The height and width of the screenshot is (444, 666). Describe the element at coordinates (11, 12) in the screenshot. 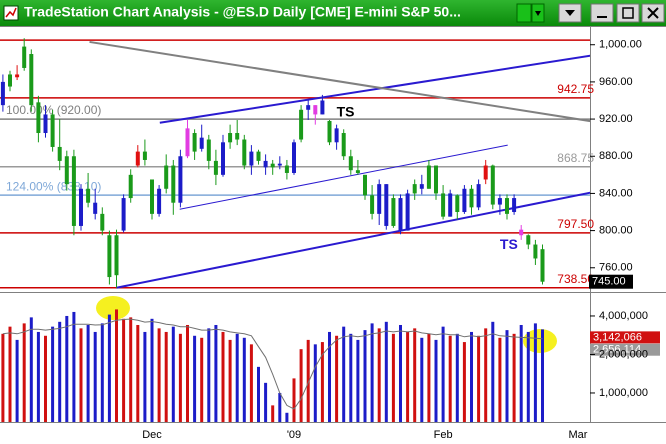

I see `app-icon-glyph` at that location.